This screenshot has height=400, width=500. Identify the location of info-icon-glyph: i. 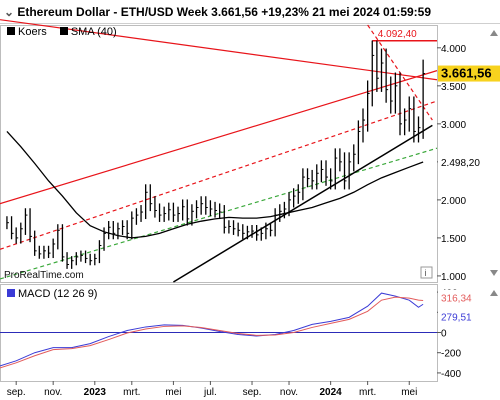
(426, 273).